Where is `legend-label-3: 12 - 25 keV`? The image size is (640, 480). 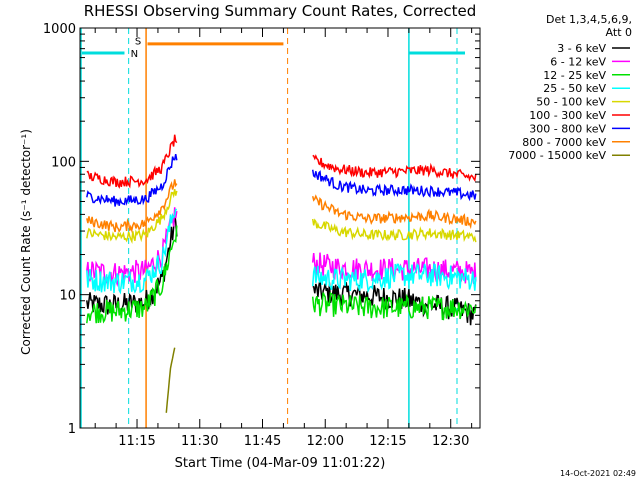 legend-label-3: 12 - 25 keV is located at coordinates (574, 75).